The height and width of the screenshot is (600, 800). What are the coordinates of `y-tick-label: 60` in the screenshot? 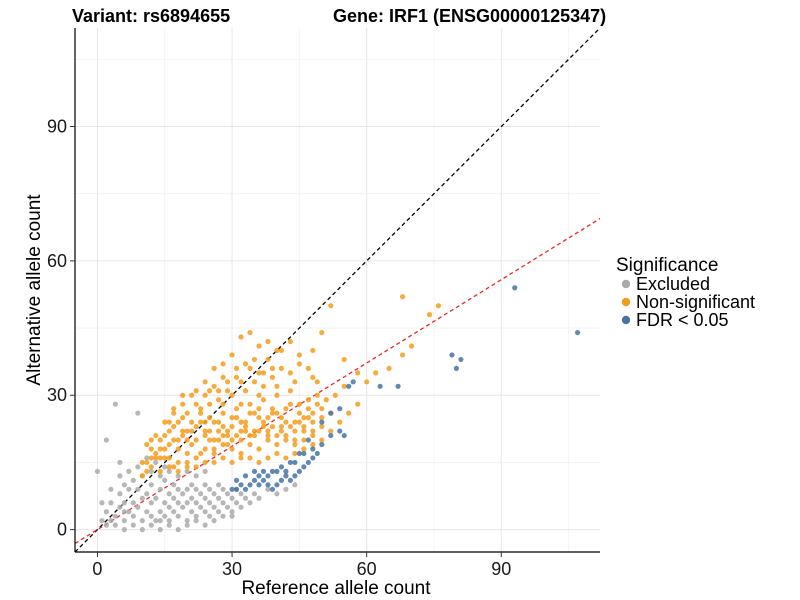 It's located at (57, 261).